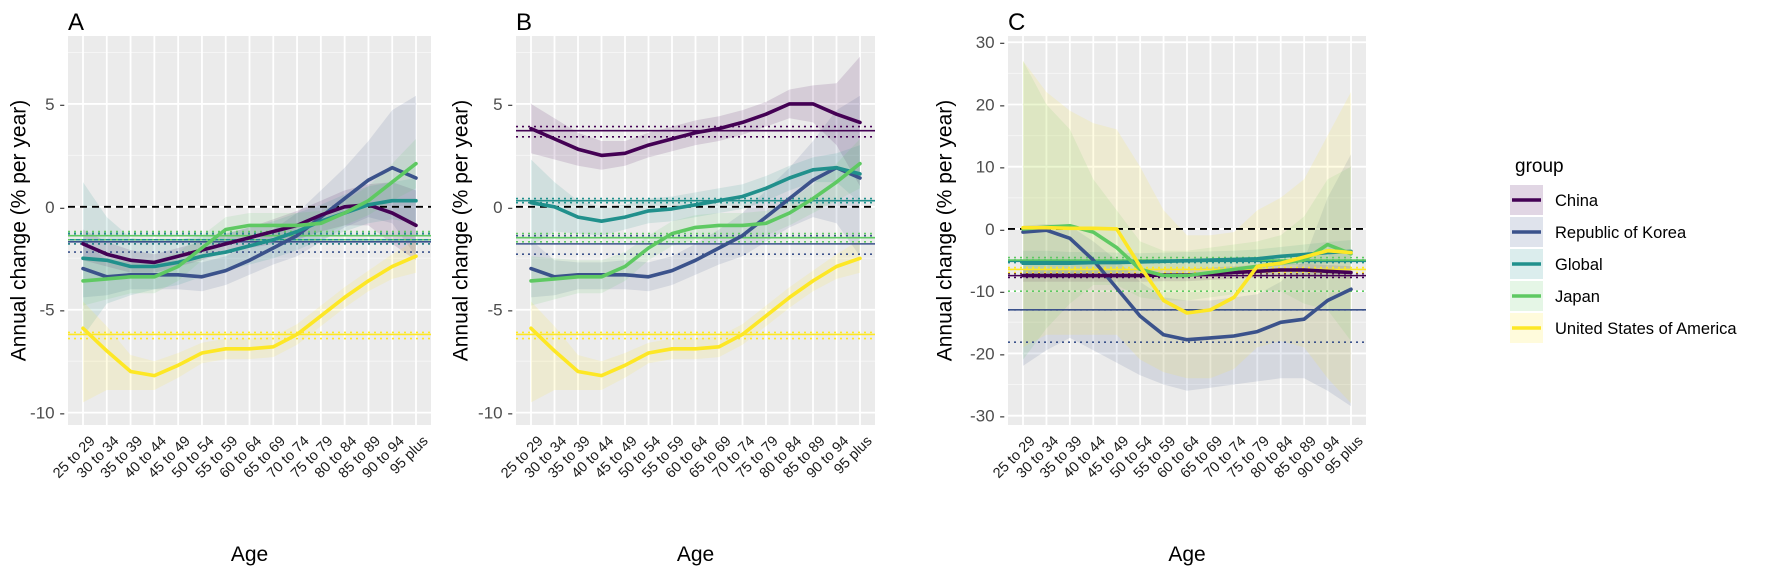 The width and height of the screenshot is (1772, 575). Describe the element at coordinates (990, 104) in the screenshot. I see `y-tick-label: 20 -` at that location.